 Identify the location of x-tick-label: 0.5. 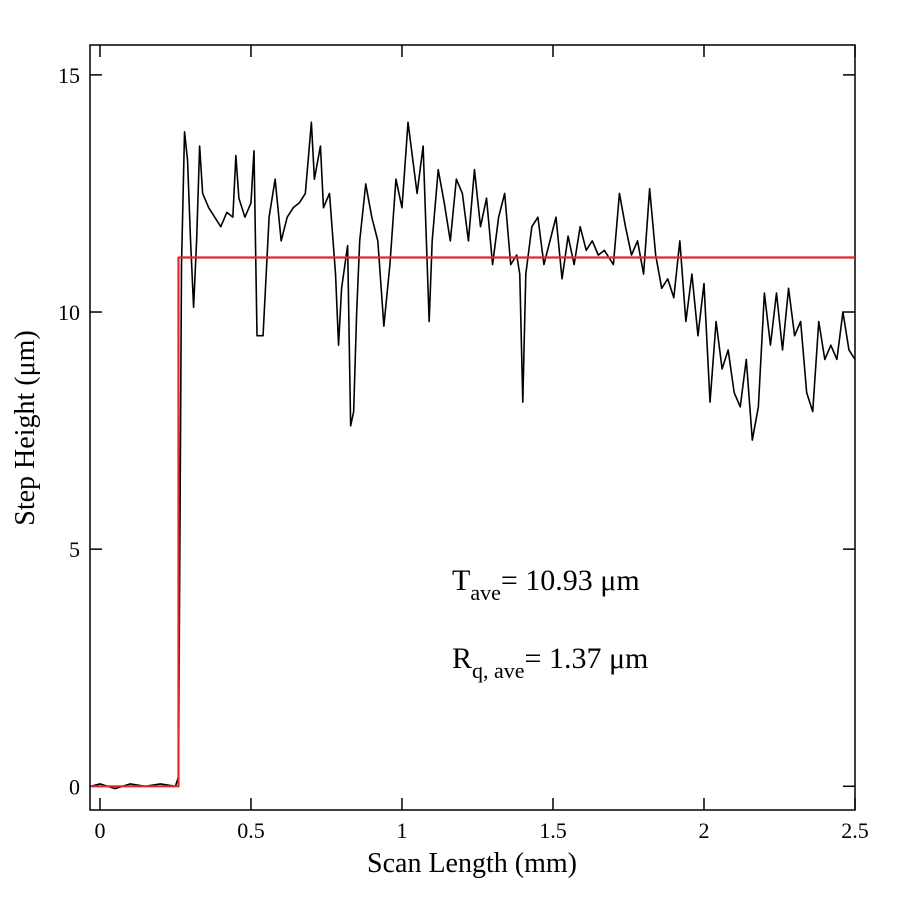
(251, 830).